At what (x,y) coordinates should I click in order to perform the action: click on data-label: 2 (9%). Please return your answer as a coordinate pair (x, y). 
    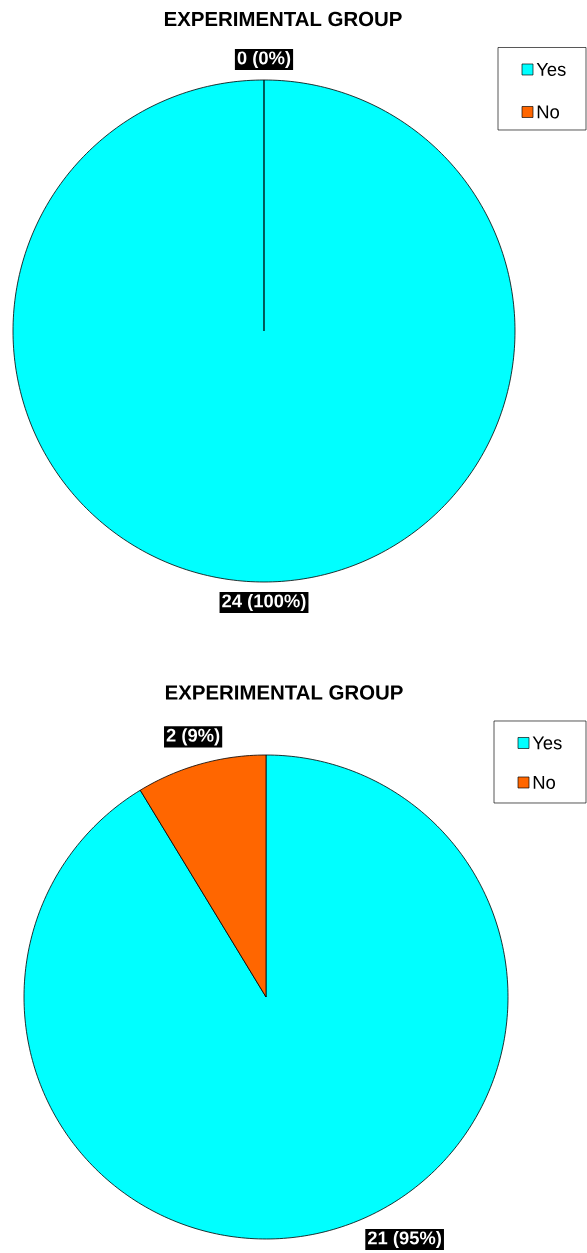
    Looking at the image, I should click on (193, 737).